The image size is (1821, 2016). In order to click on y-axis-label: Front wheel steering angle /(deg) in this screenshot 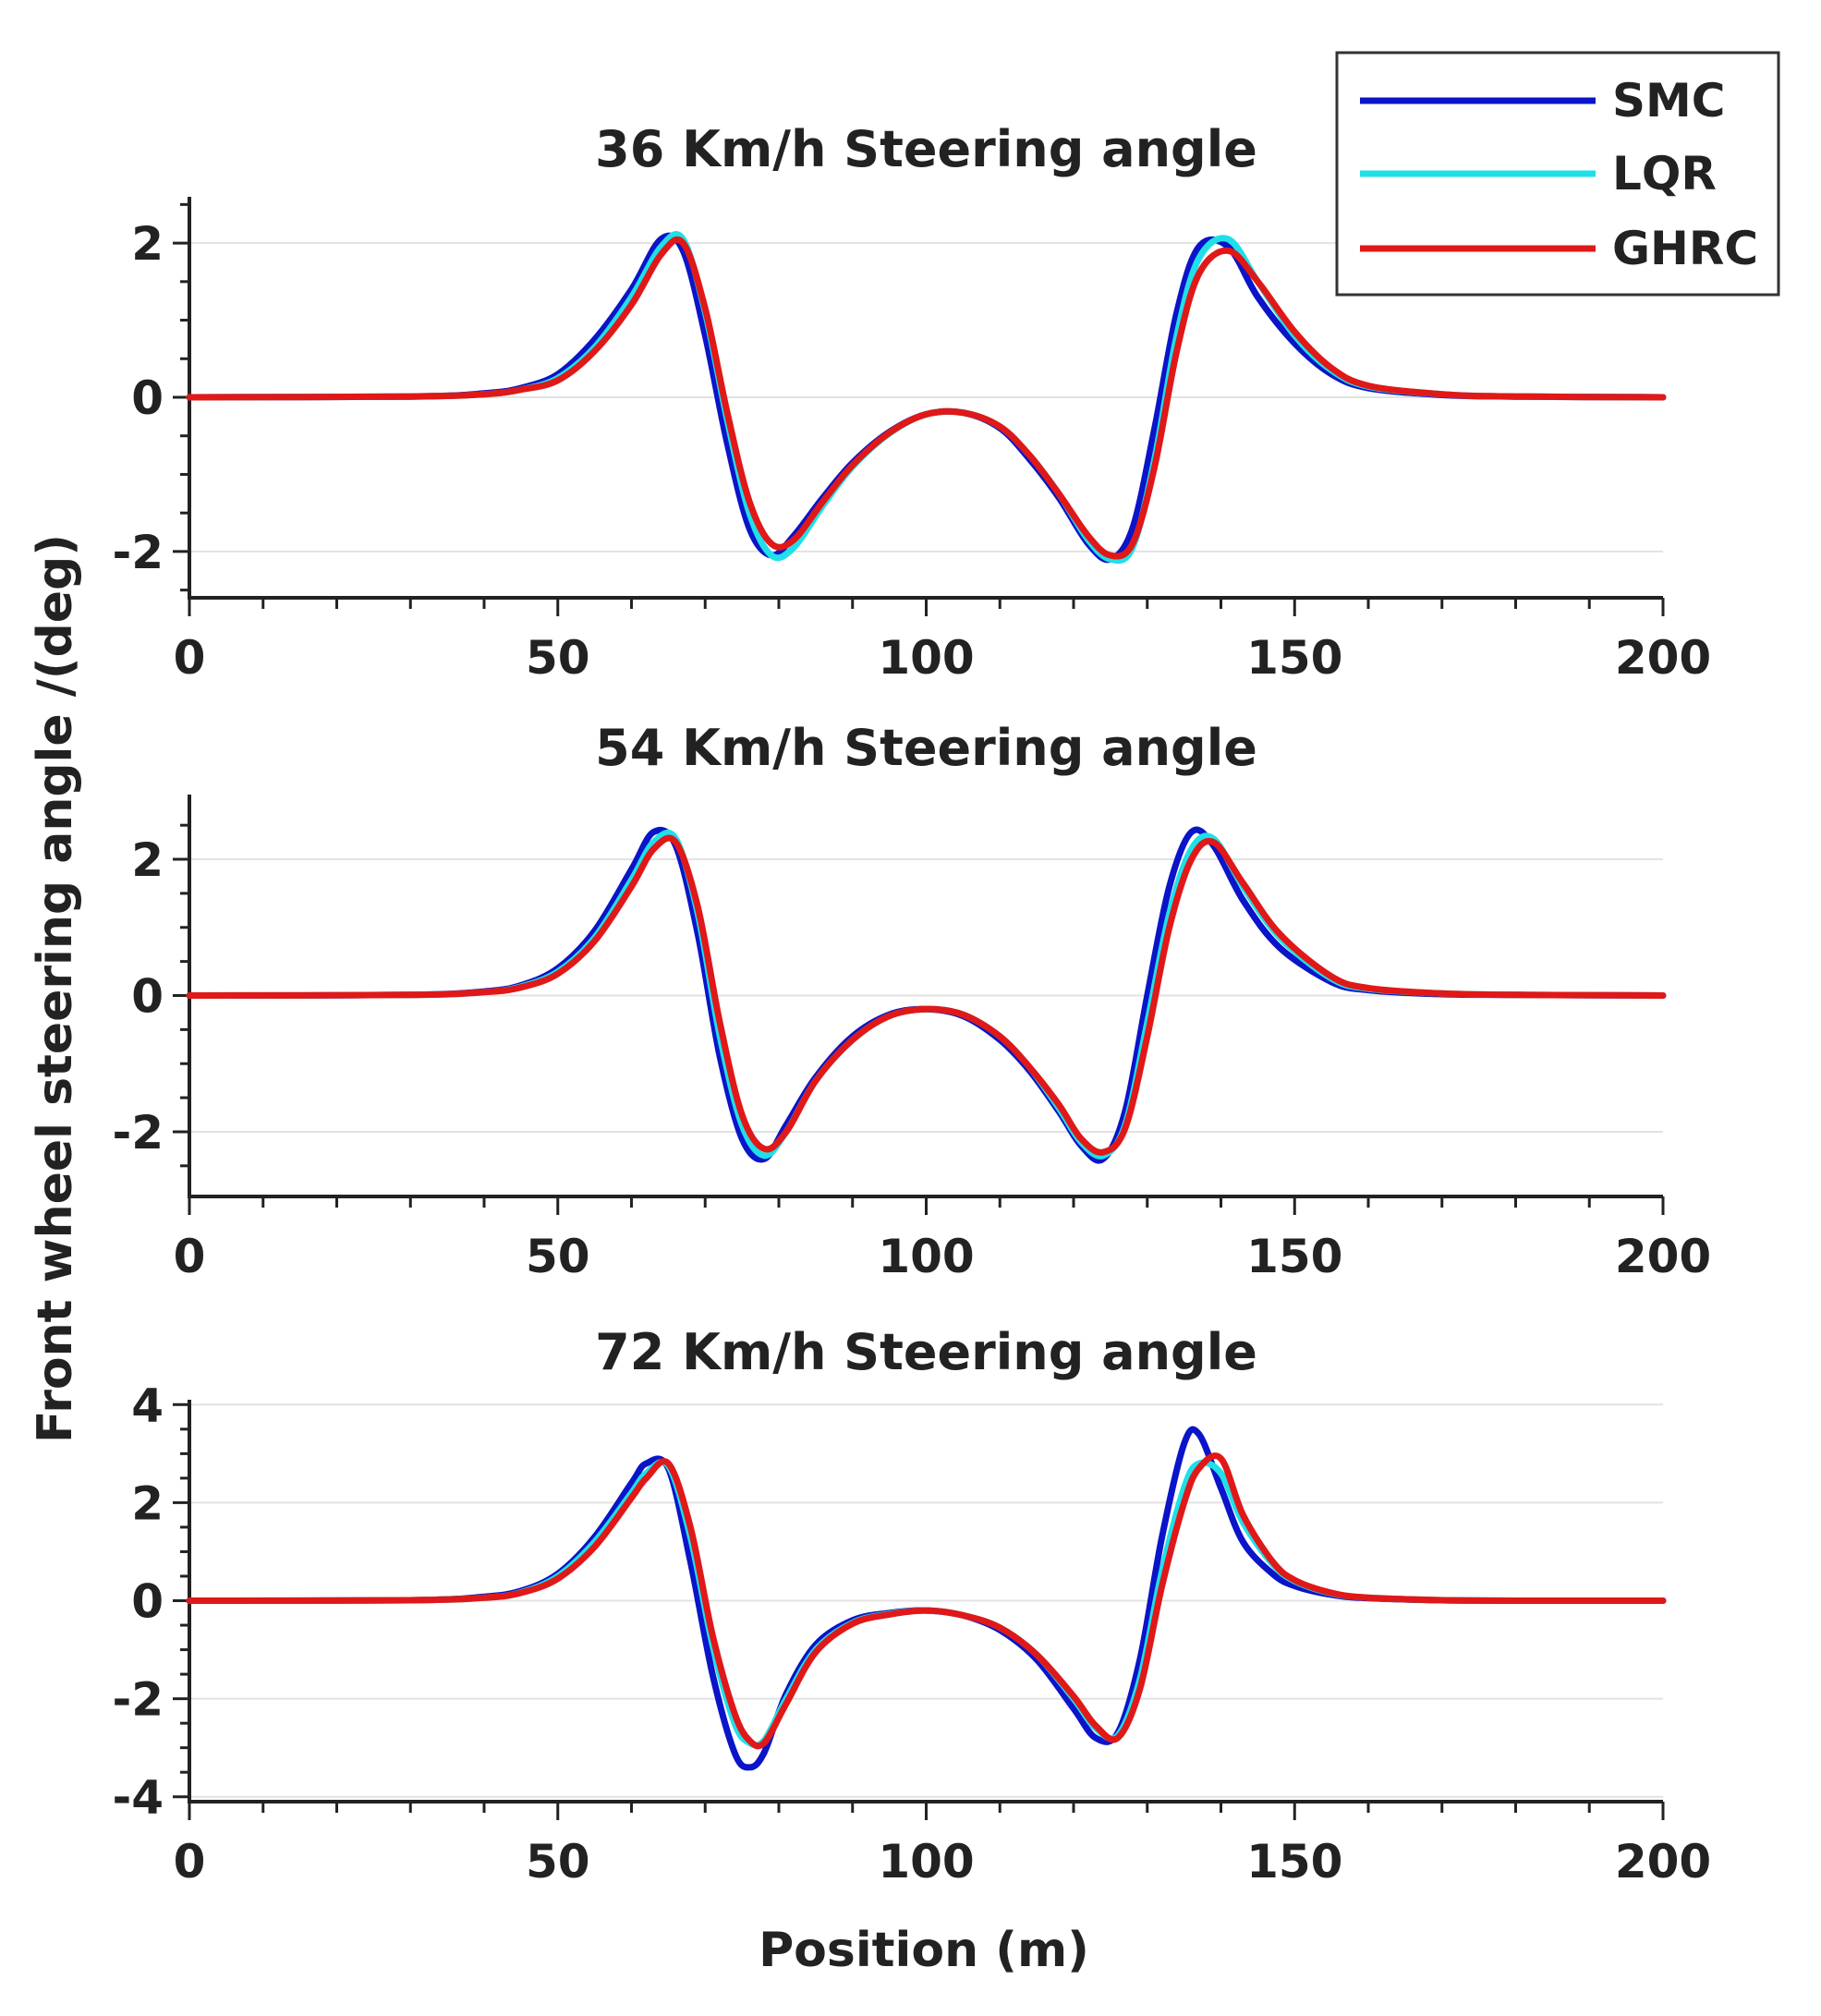, I will do `click(55, 988)`.